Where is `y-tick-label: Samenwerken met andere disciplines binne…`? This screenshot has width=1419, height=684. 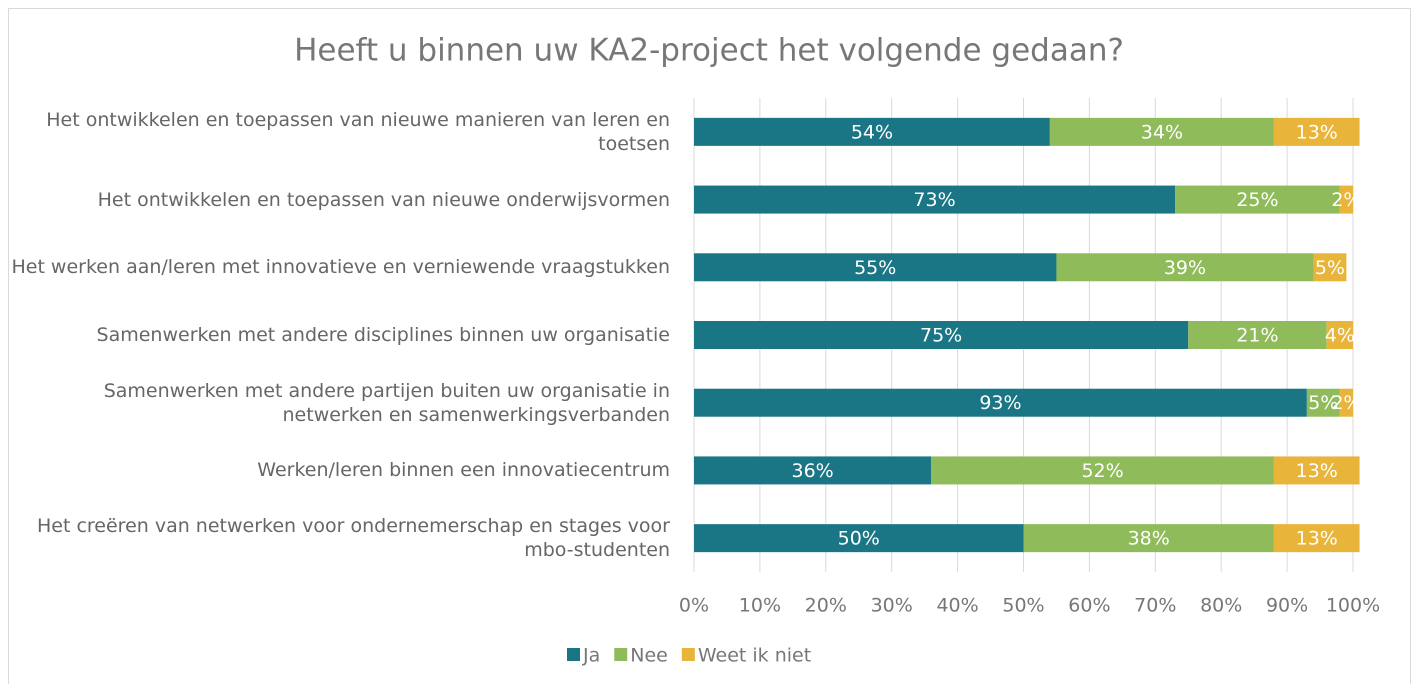
y-tick-label: Samenwerken met andere disciplines binne… is located at coordinates (383, 335).